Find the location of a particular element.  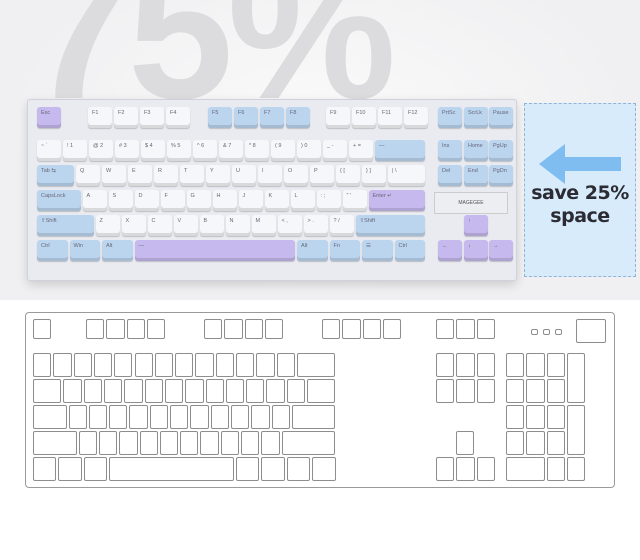

key: Esc is located at coordinates (49, 117).